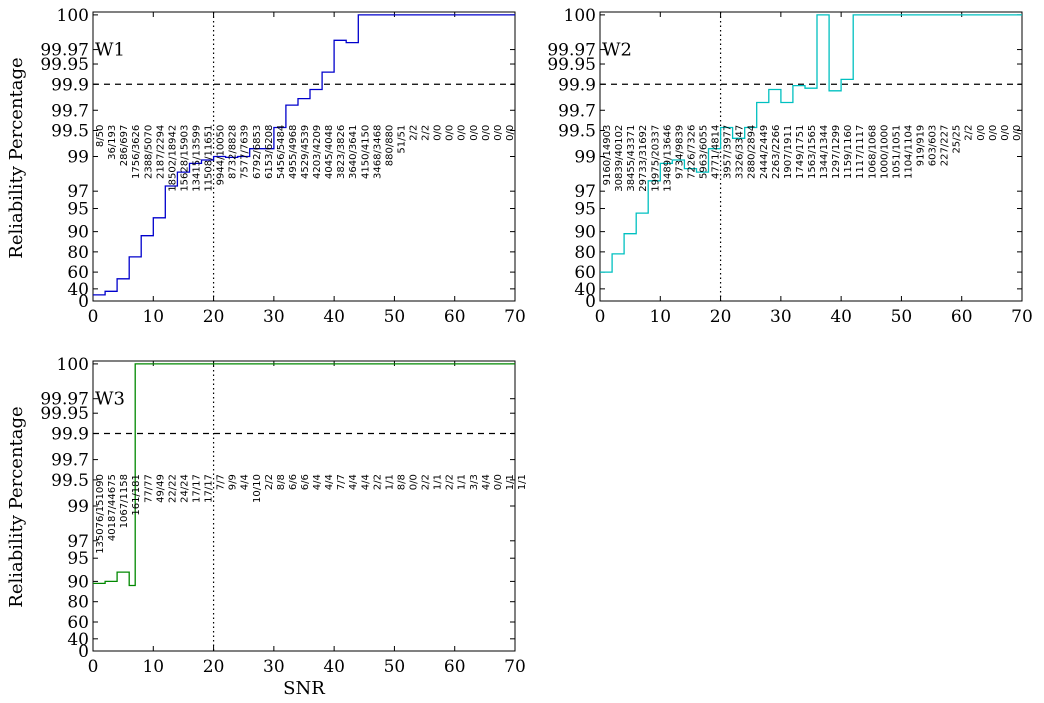  Describe the element at coordinates (136, 495) in the screenshot. I see `bin-count-label: 161/181` at that location.